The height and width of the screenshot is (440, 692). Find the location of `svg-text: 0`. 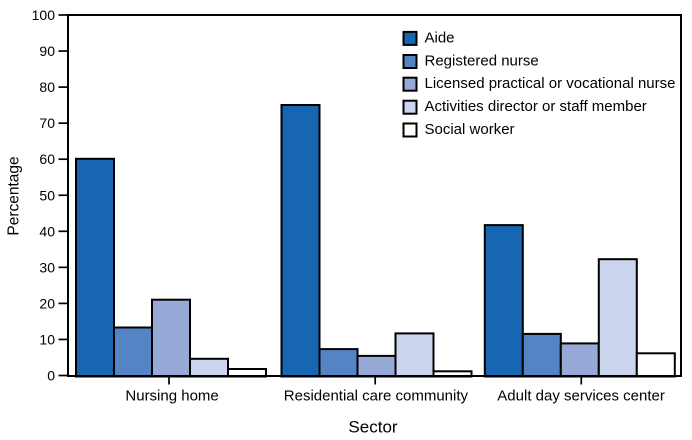

svg-text: 0 is located at coordinates (51, 376).